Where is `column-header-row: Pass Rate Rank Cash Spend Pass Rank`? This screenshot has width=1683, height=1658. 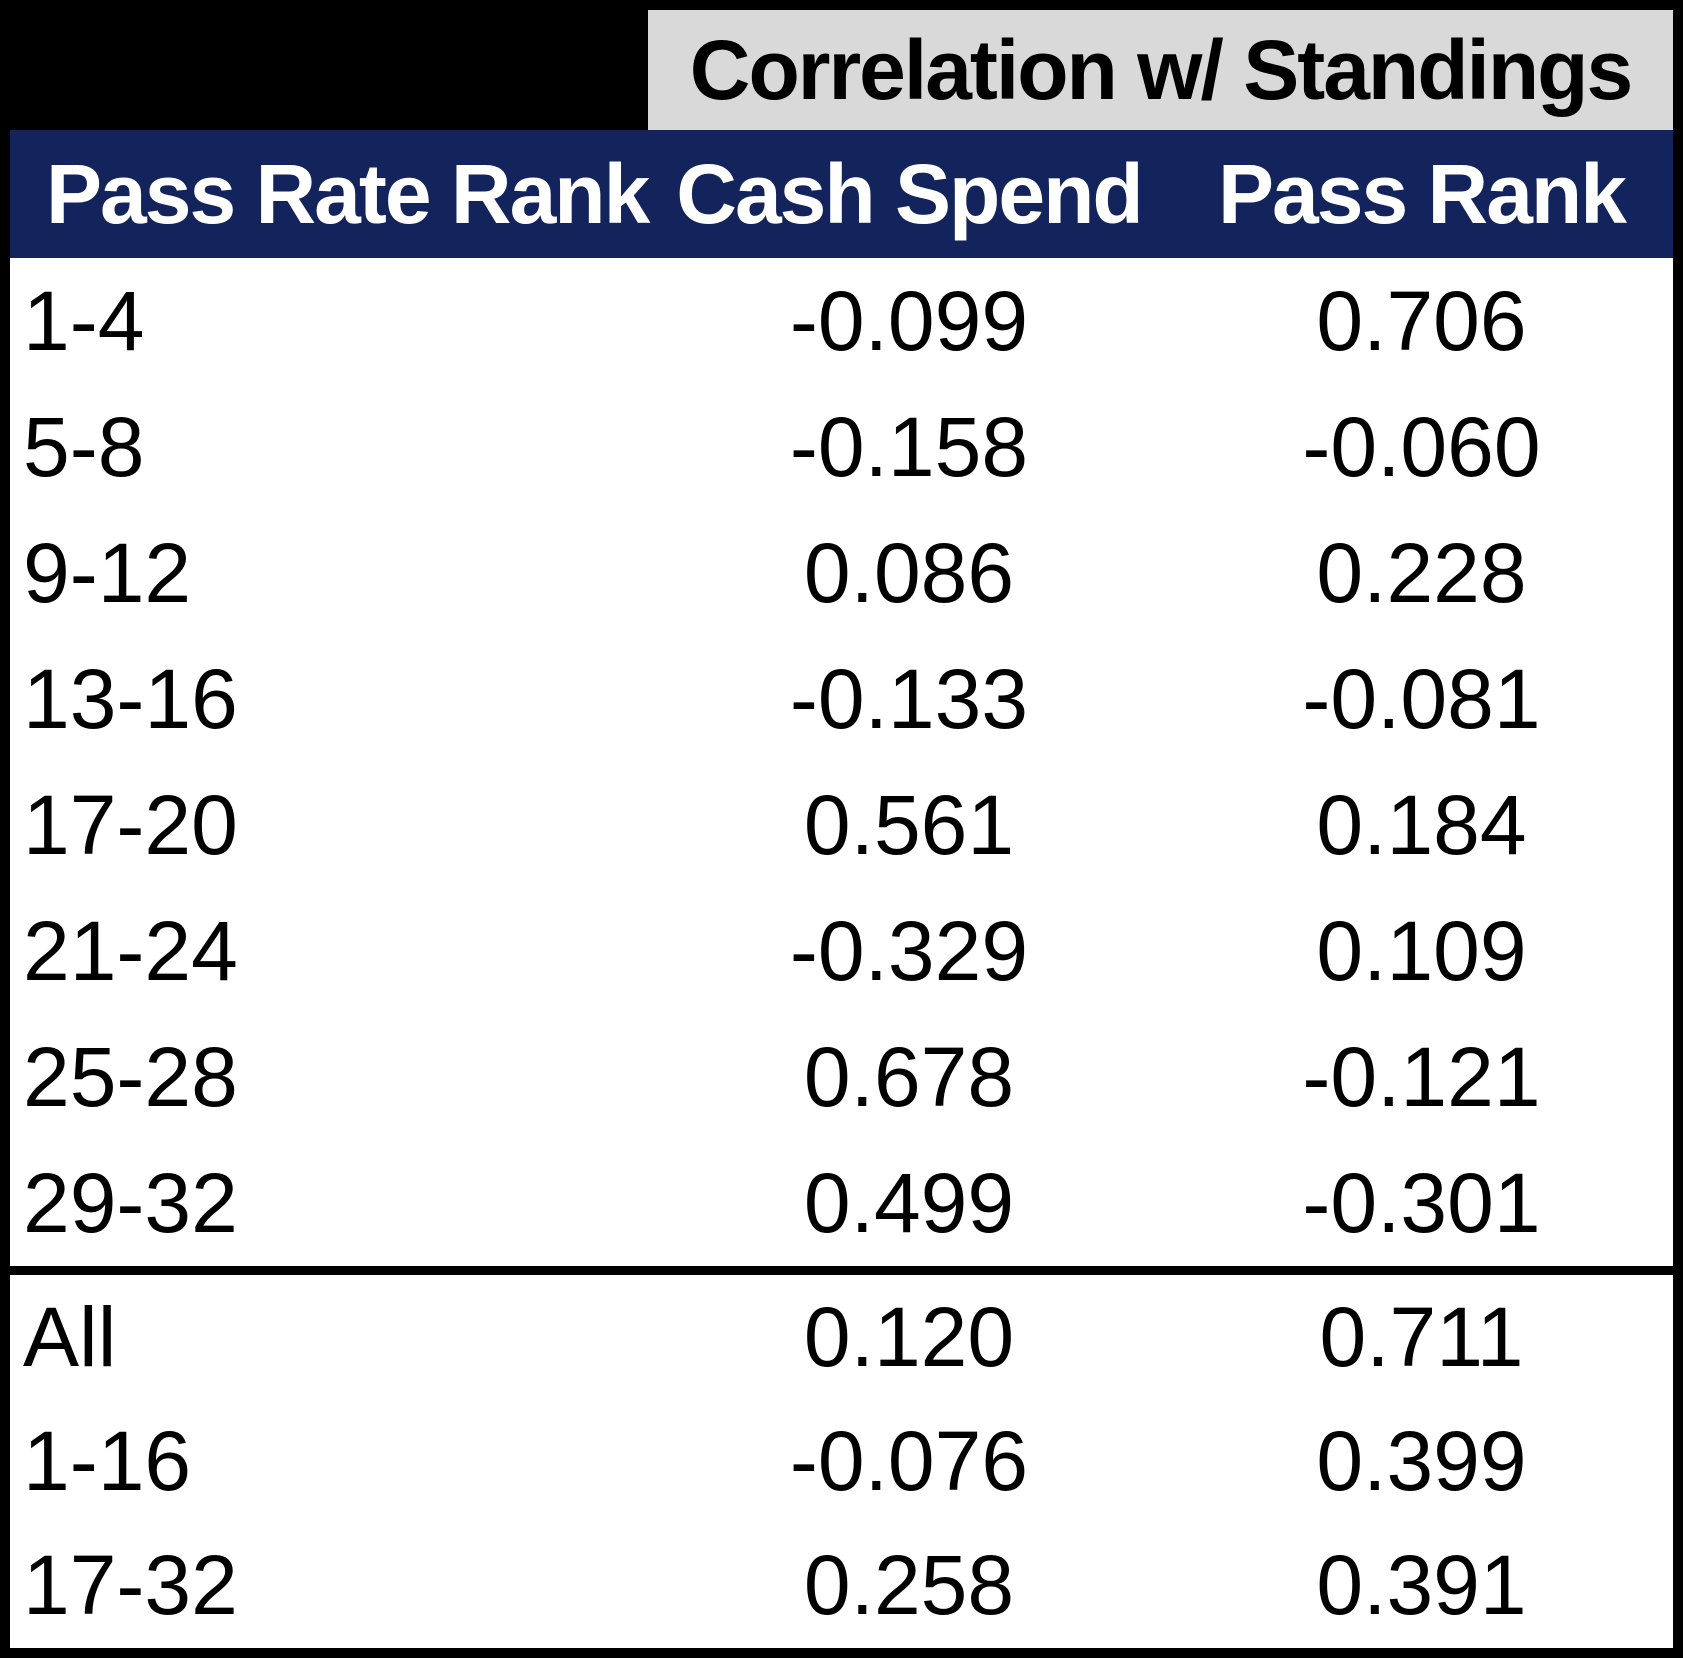
column-header-row: Pass Rate Rank Cash Spend Pass Rank is located at coordinates (841, 194).